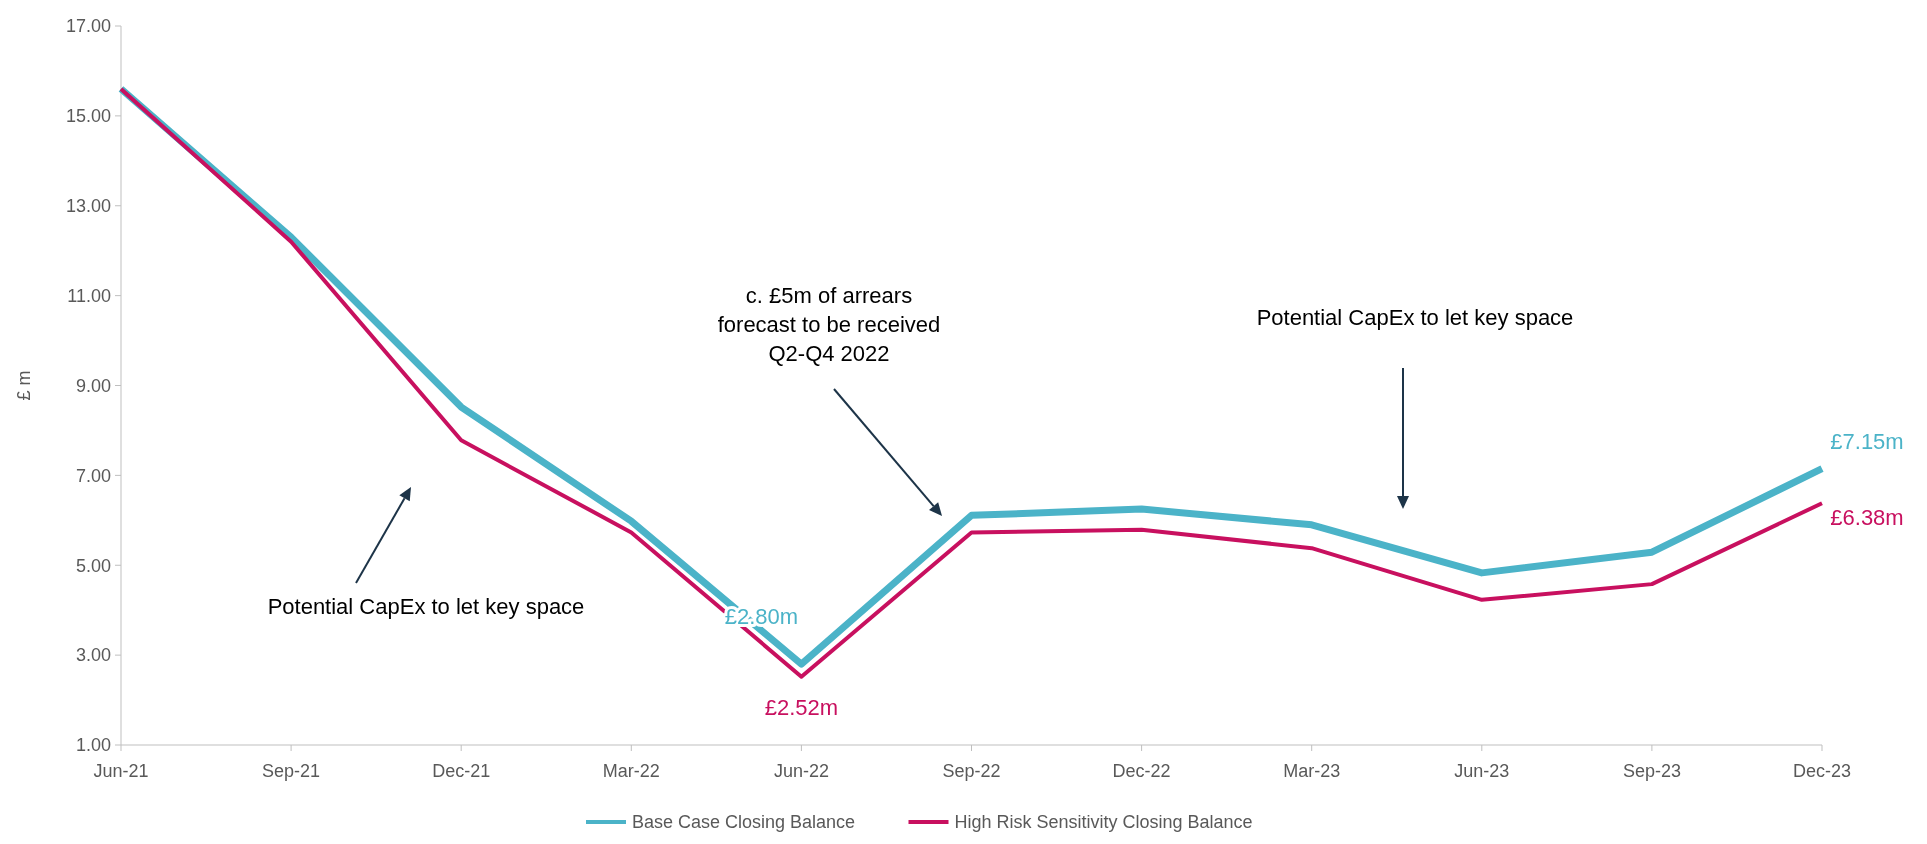 The height and width of the screenshot is (844, 1927). Describe the element at coordinates (1651, 771) in the screenshot. I see `x-tick-label: Sep-23` at that location.